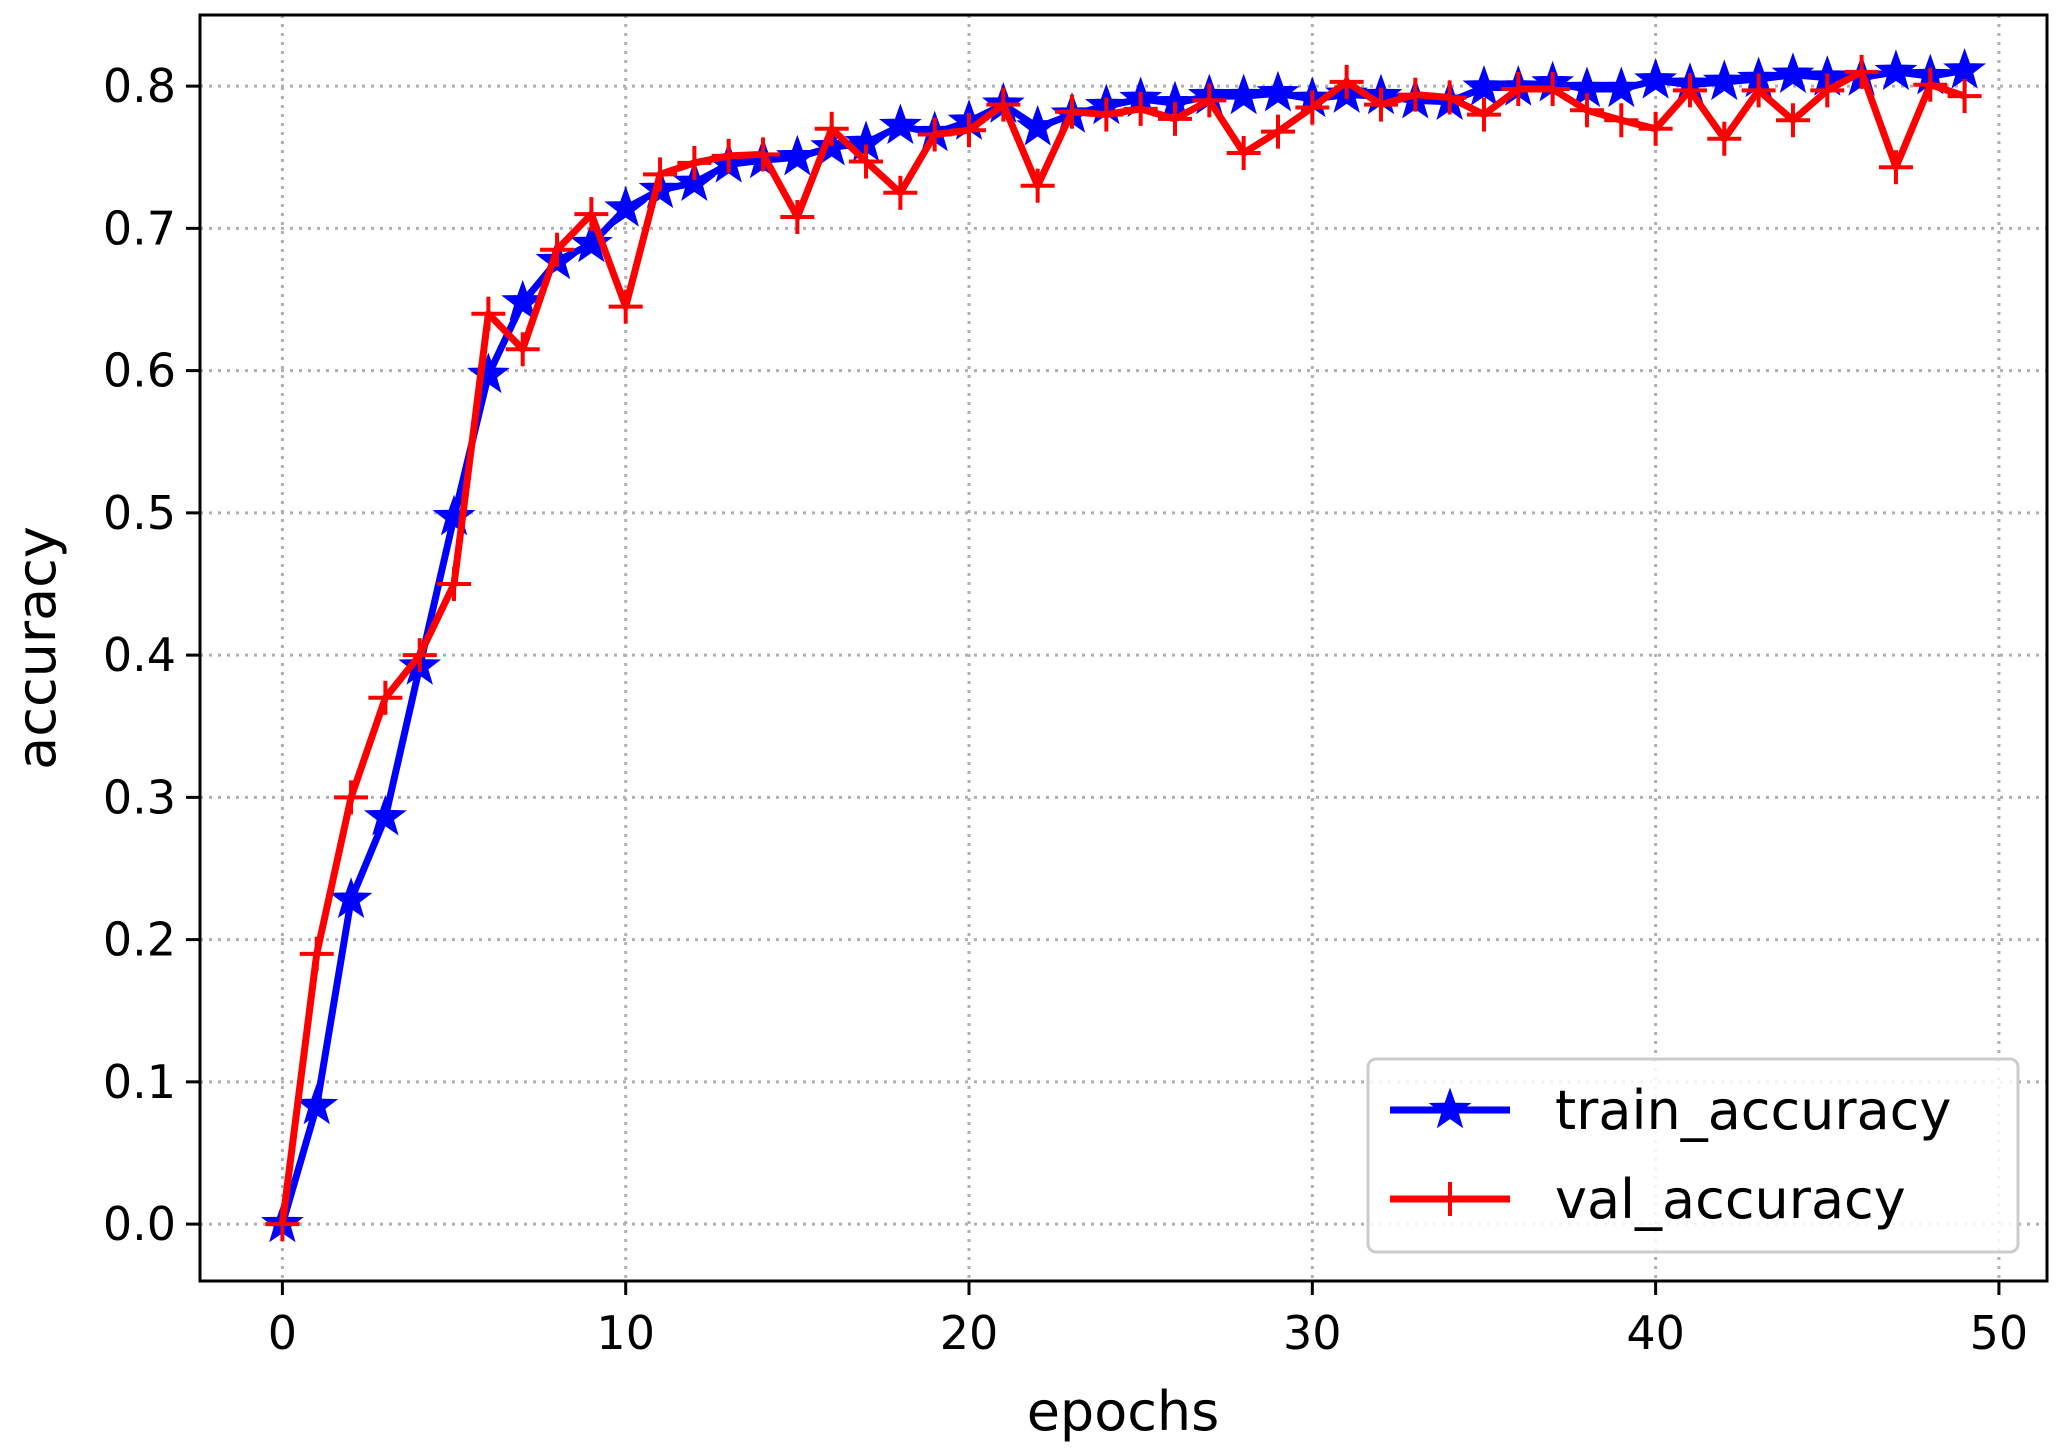  What do you see at coordinates (139, 371) in the screenshot?
I see `y-tick-label: 0.6` at bounding box center [139, 371].